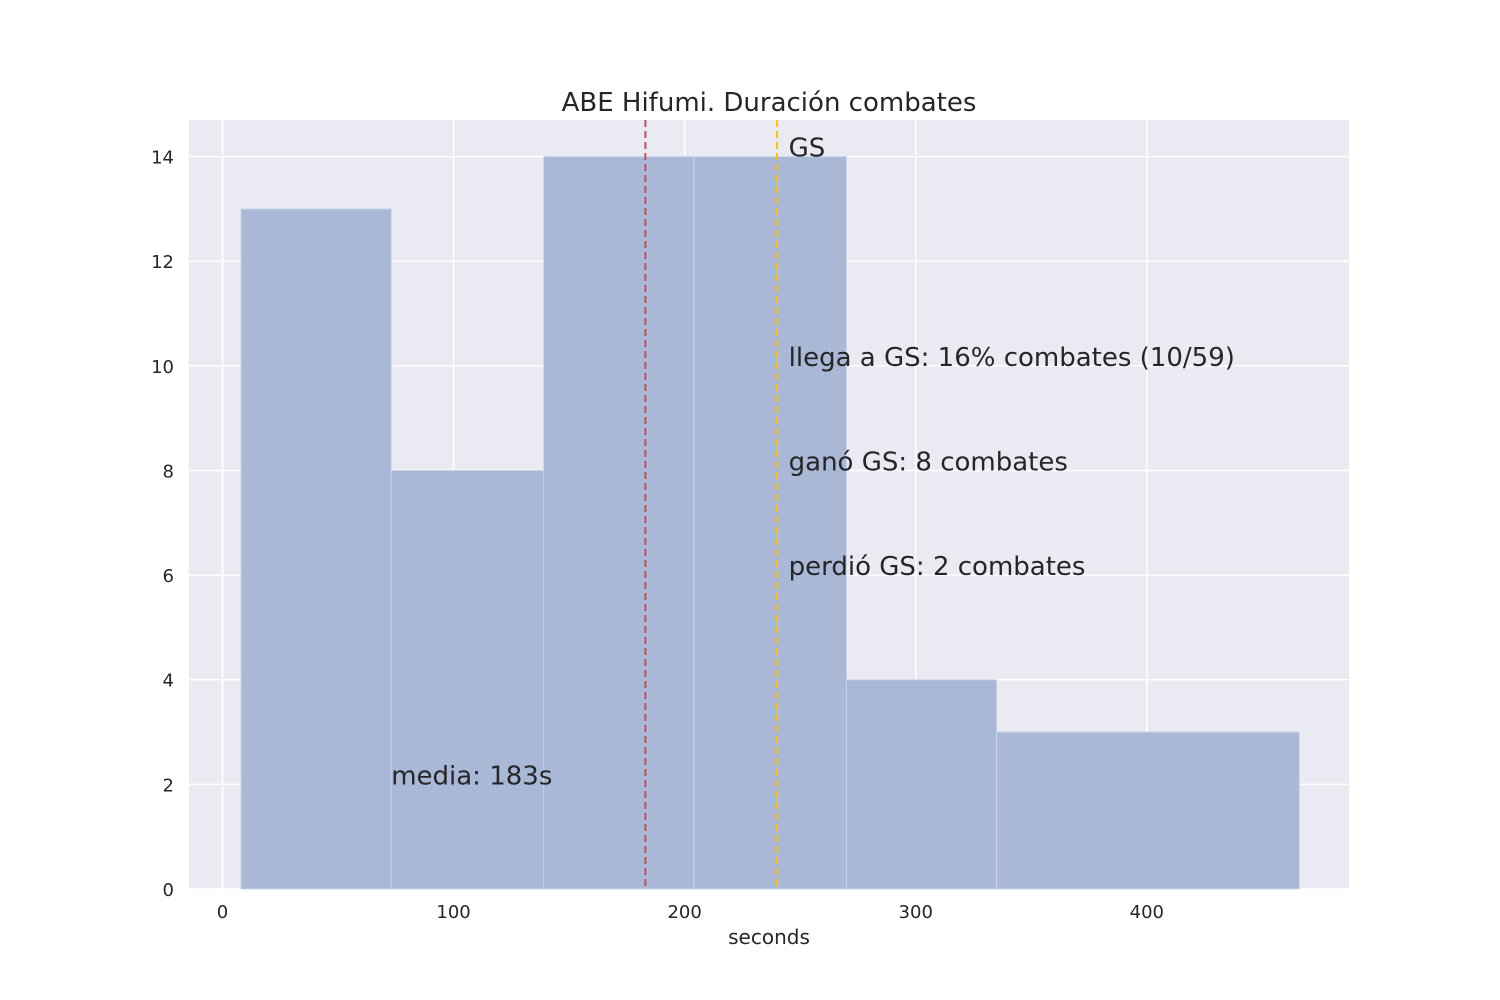 The height and width of the screenshot is (1000, 1500). I want to click on x-tick-label: 0, so click(222, 912).